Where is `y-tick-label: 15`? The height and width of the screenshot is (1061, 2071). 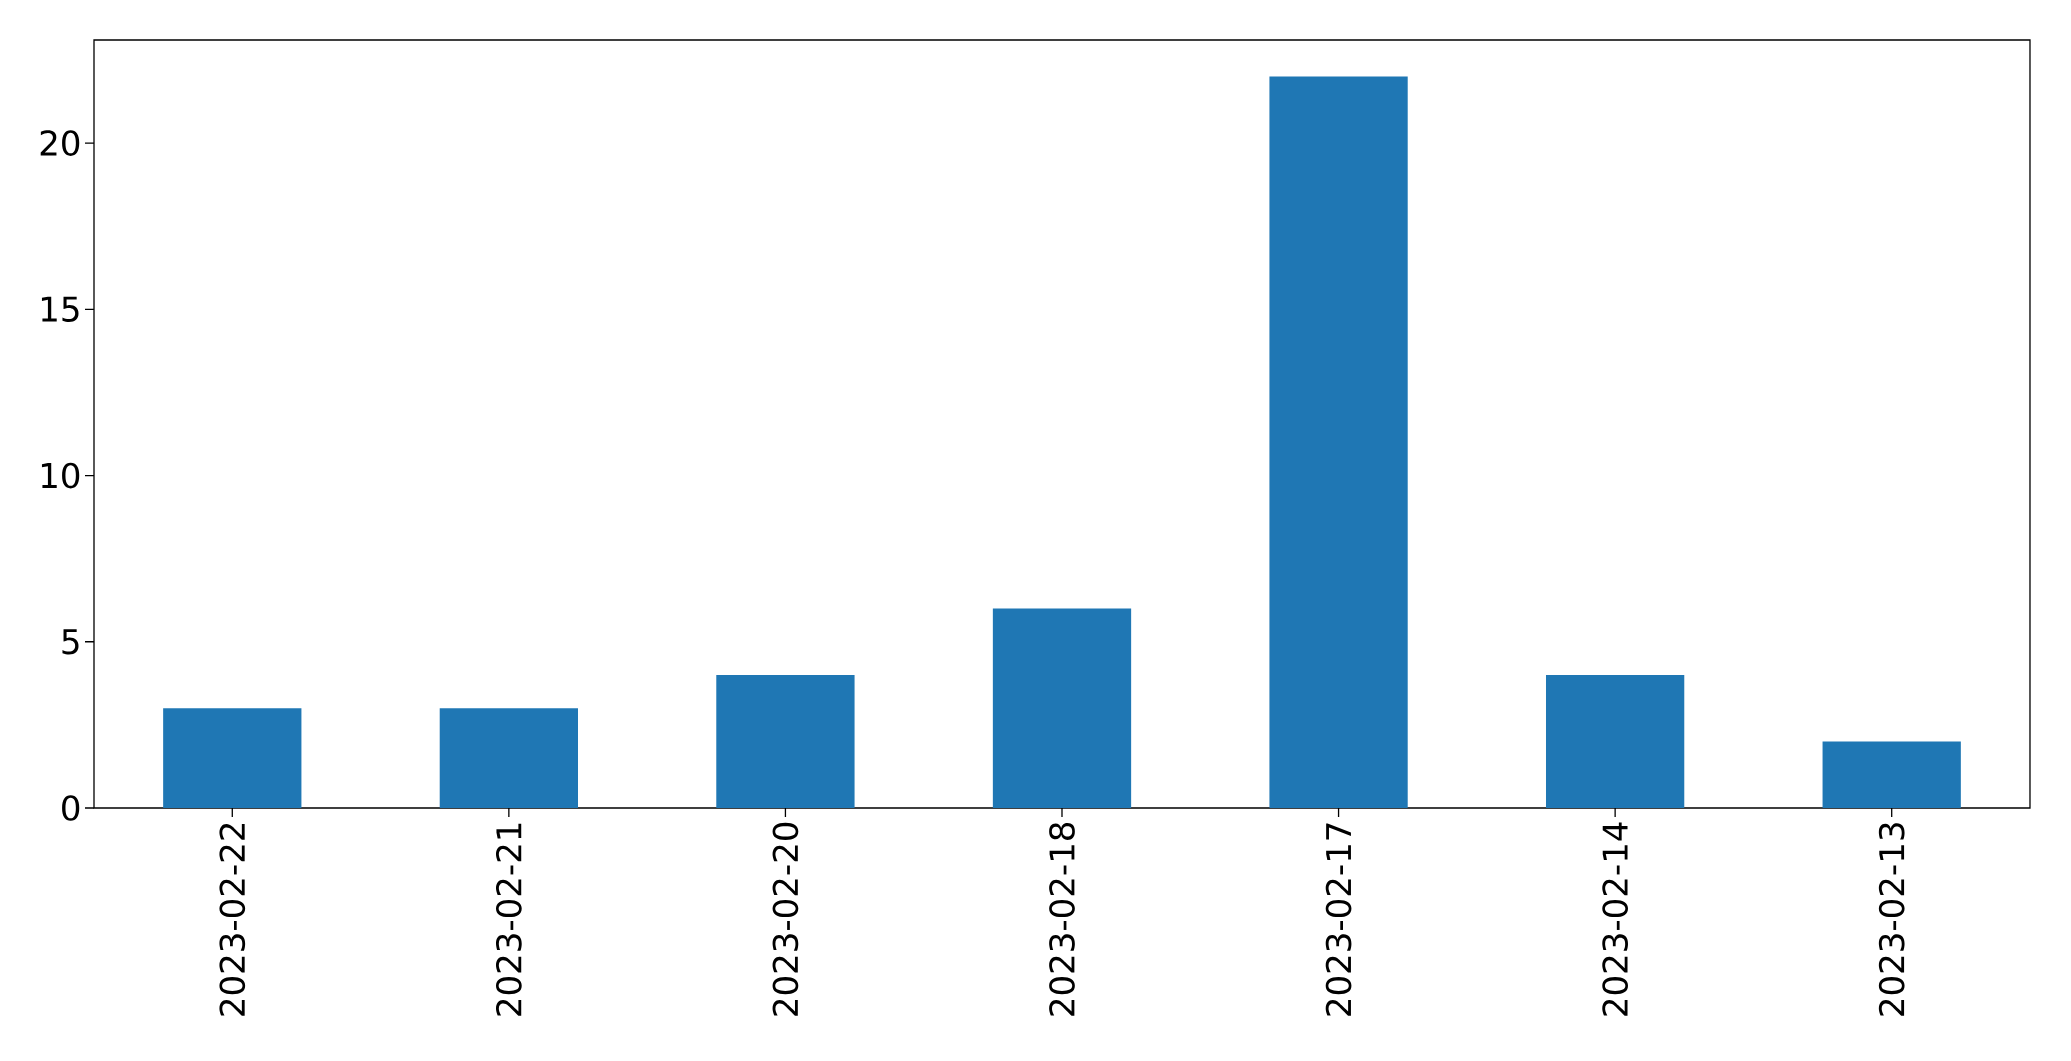 y-tick-label: 15 is located at coordinates (60, 309).